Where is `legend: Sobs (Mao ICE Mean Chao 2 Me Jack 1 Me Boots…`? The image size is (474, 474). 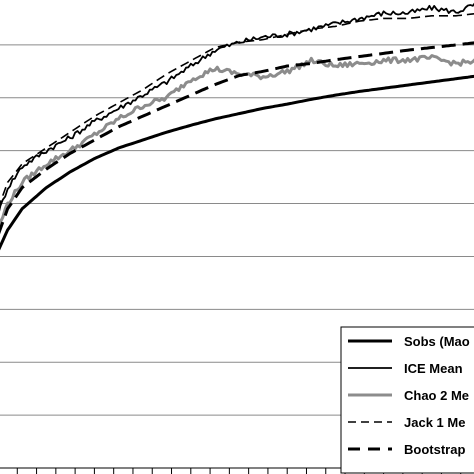 legend: Sobs (Mao ICE Mean Chao 2 Me Jack 1 Me Boots… is located at coordinates (407, 400).